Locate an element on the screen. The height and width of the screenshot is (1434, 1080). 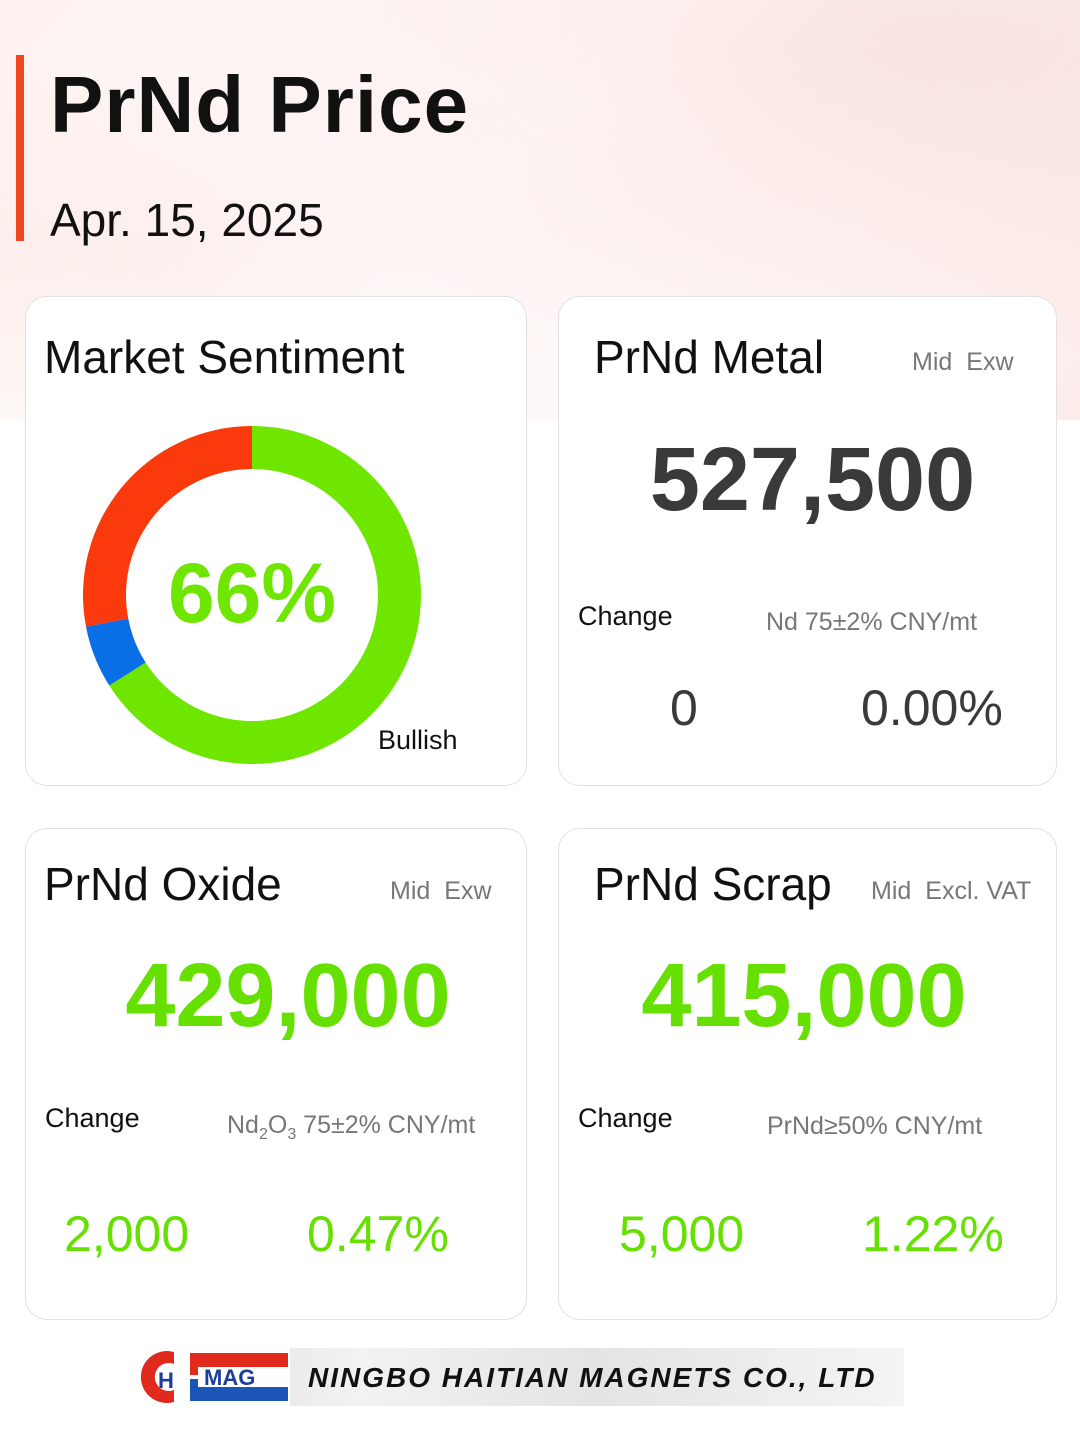
prnd-oxide-spec-sub2: 3 is located at coordinates (292, 1134).